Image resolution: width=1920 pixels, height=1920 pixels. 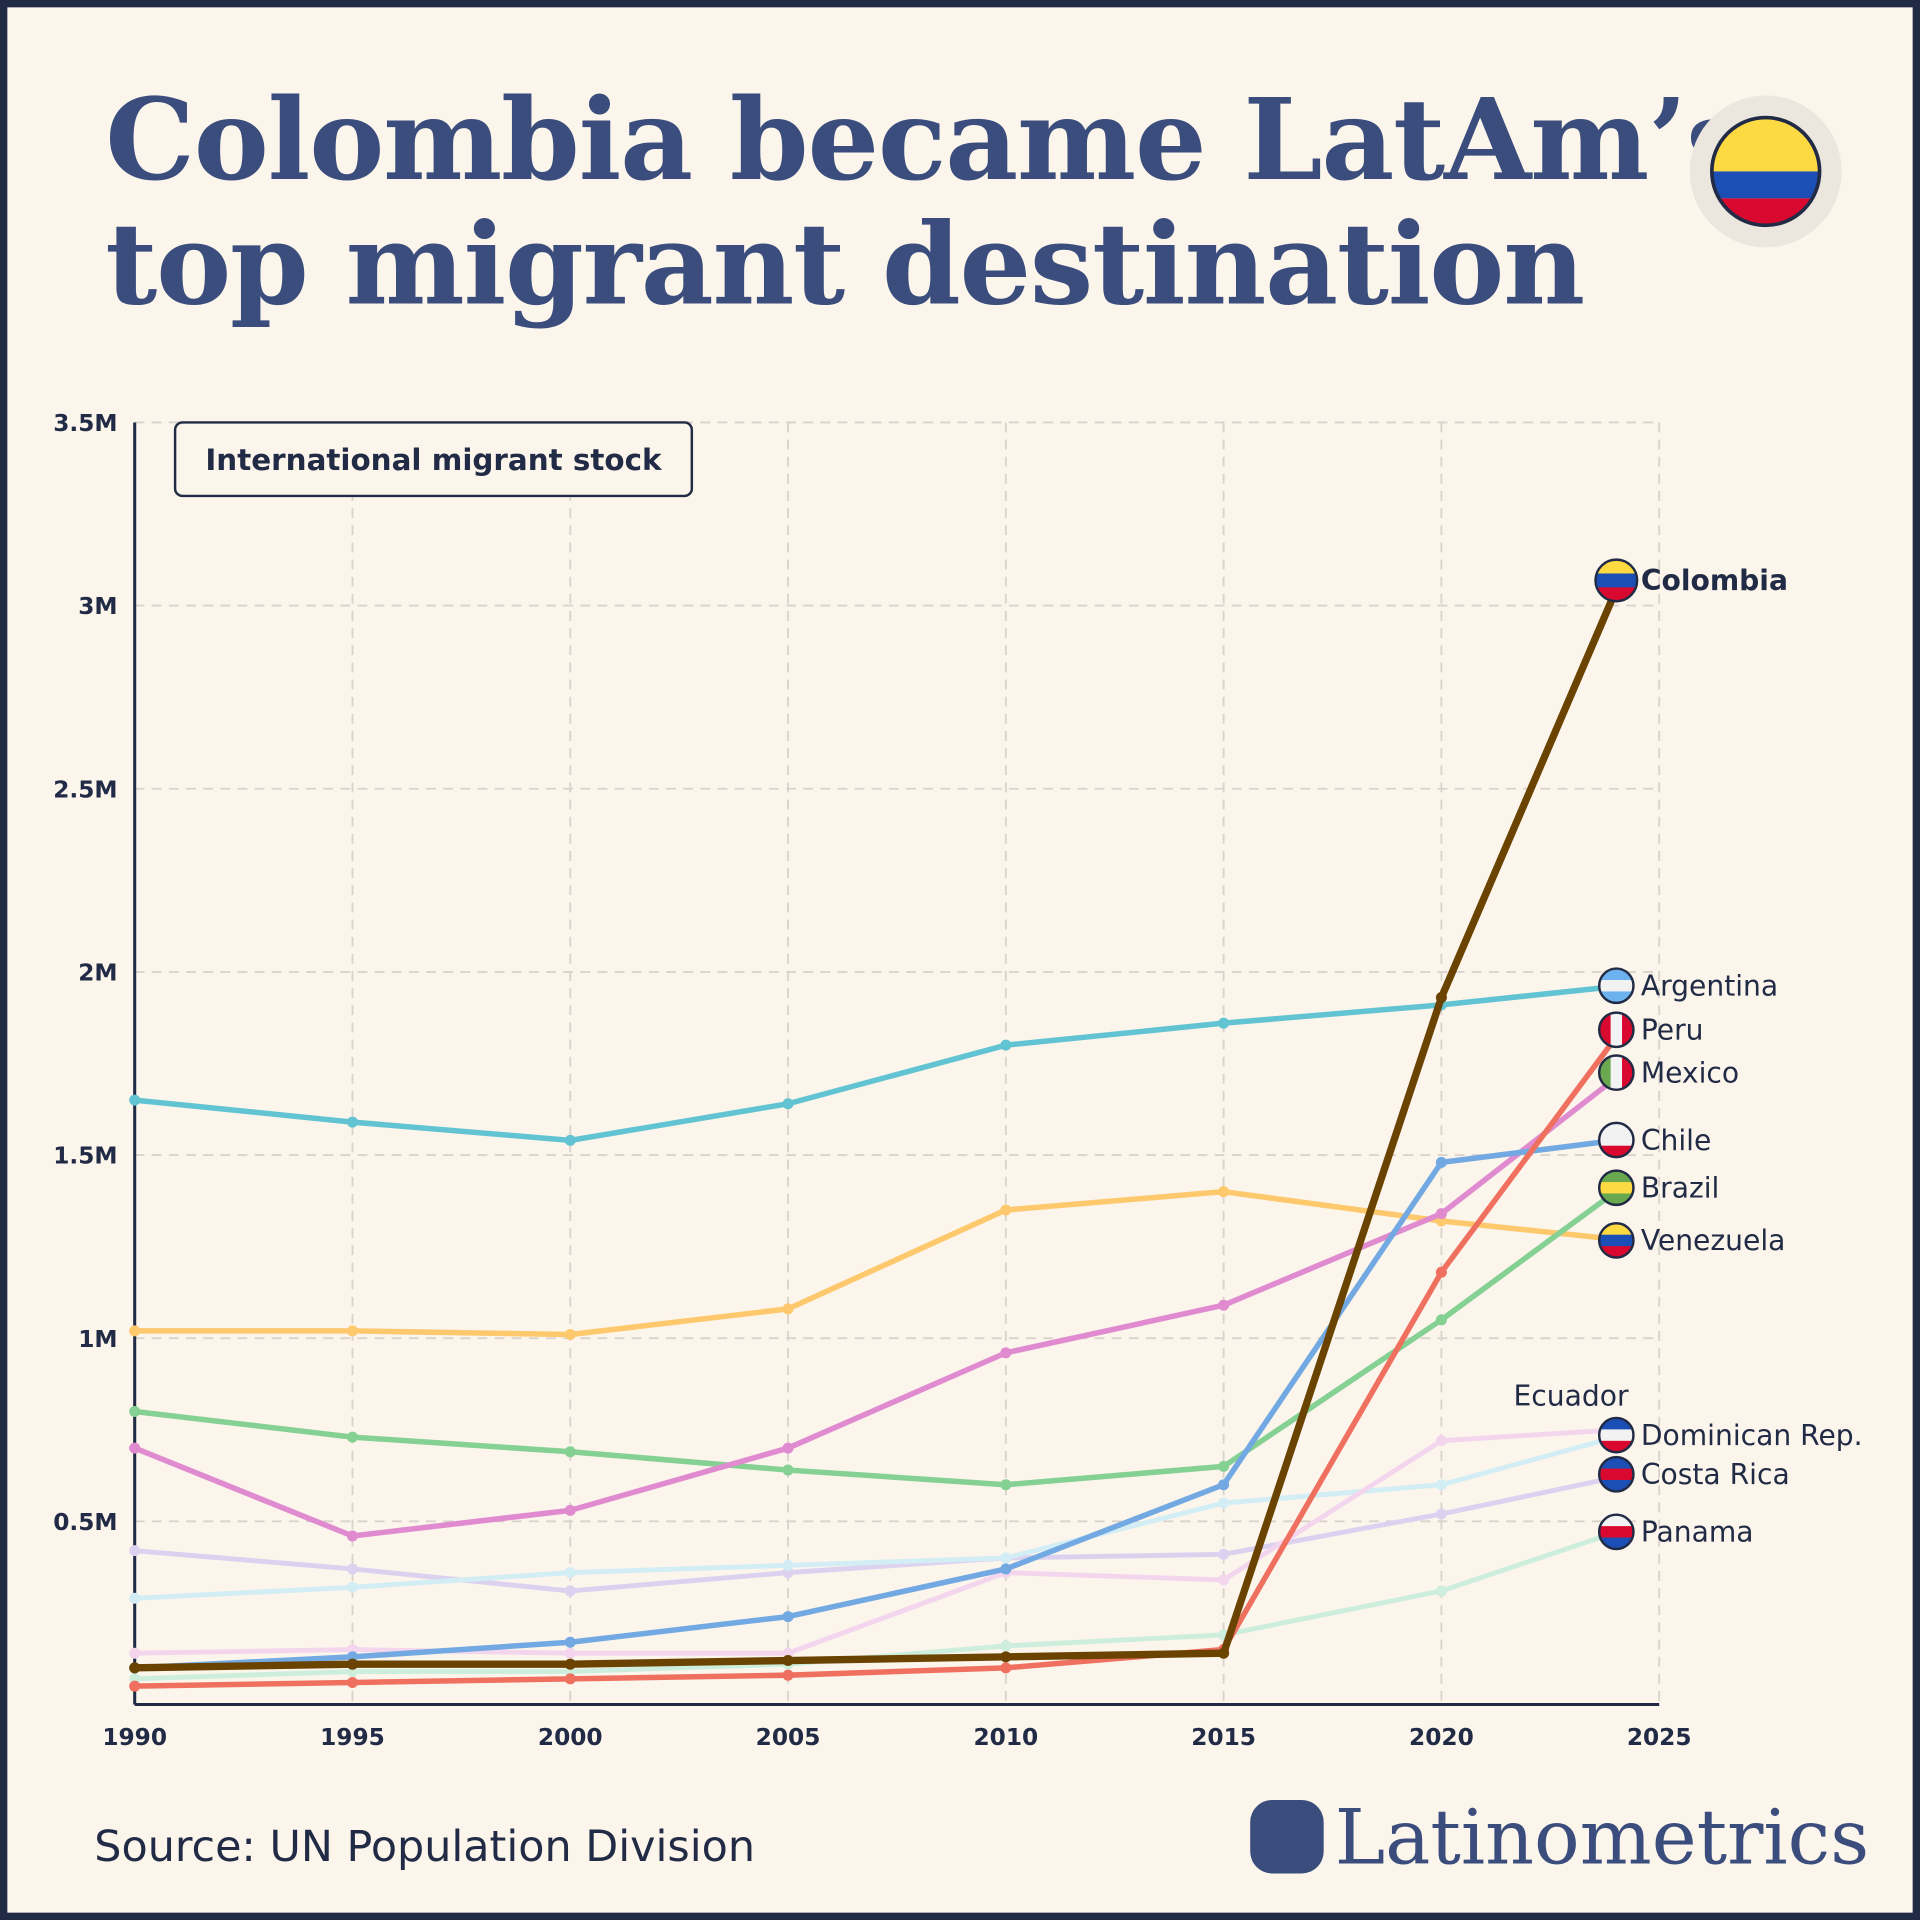 What do you see at coordinates (1676, 1140) in the screenshot?
I see `series-label: Chile` at bounding box center [1676, 1140].